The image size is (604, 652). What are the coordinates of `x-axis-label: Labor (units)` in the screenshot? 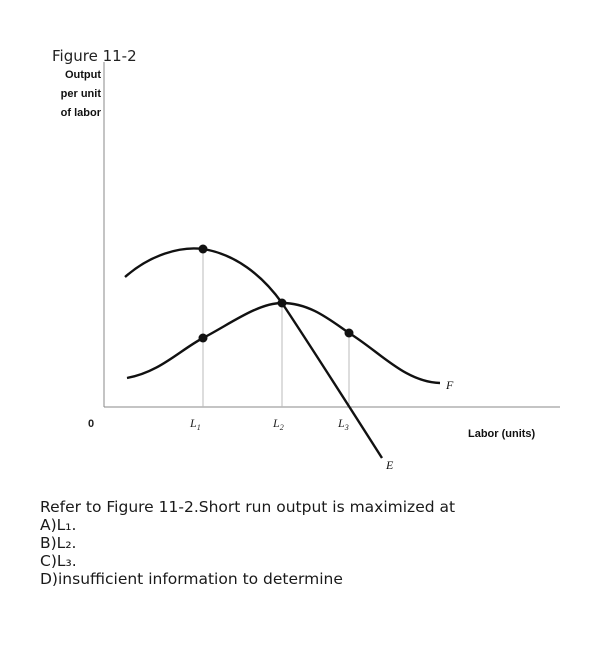 It's located at (502, 434).